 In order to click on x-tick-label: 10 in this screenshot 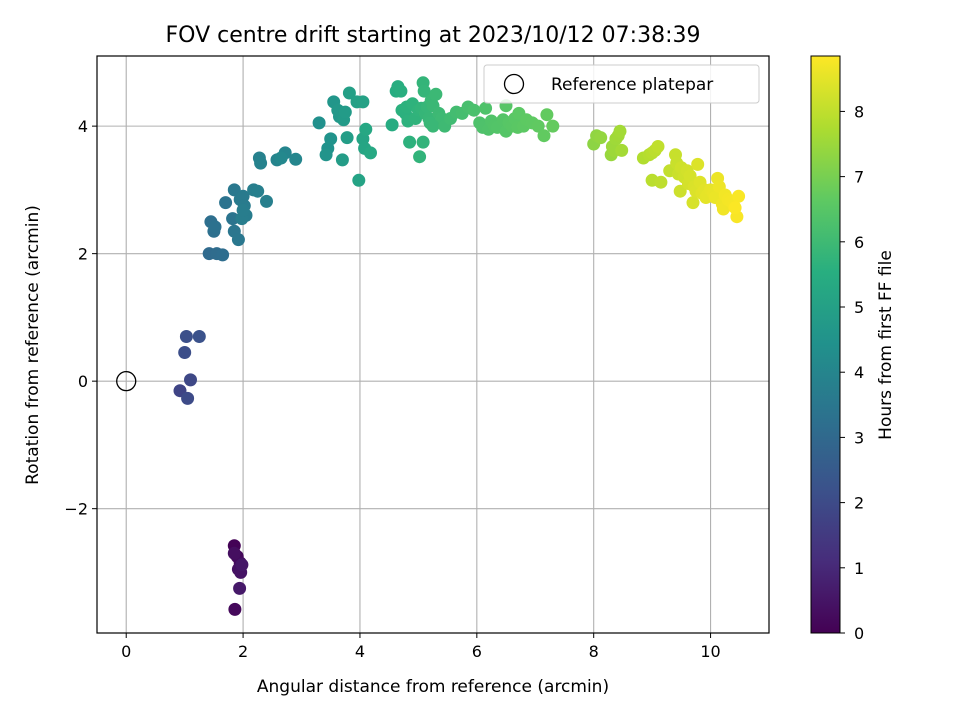, I will do `click(710, 651)`.